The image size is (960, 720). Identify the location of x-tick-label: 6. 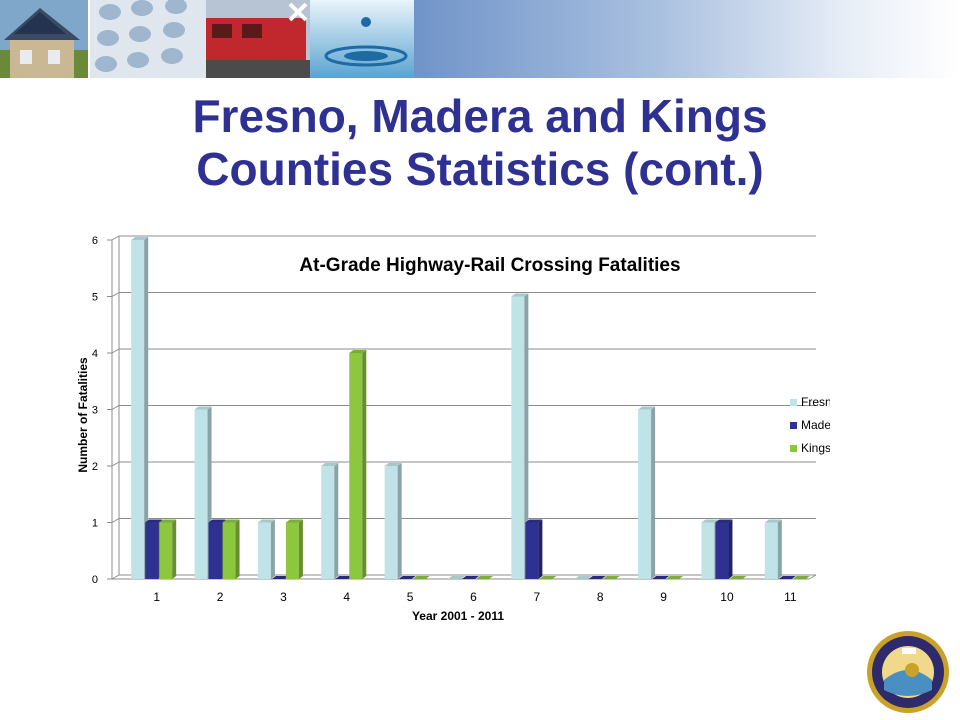
(473, 597).